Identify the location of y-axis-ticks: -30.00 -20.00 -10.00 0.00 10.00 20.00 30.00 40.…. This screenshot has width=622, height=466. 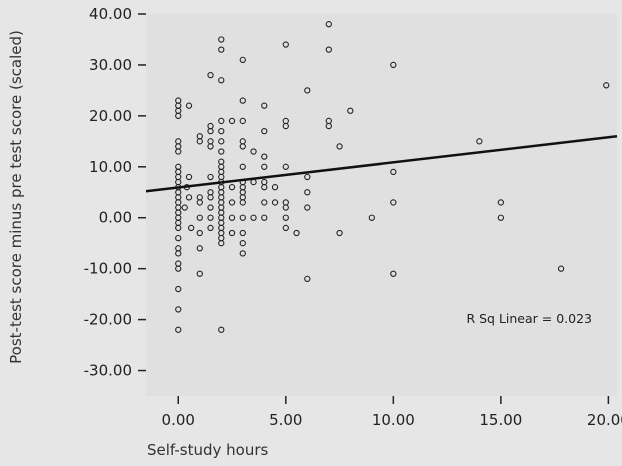
(115, 192).